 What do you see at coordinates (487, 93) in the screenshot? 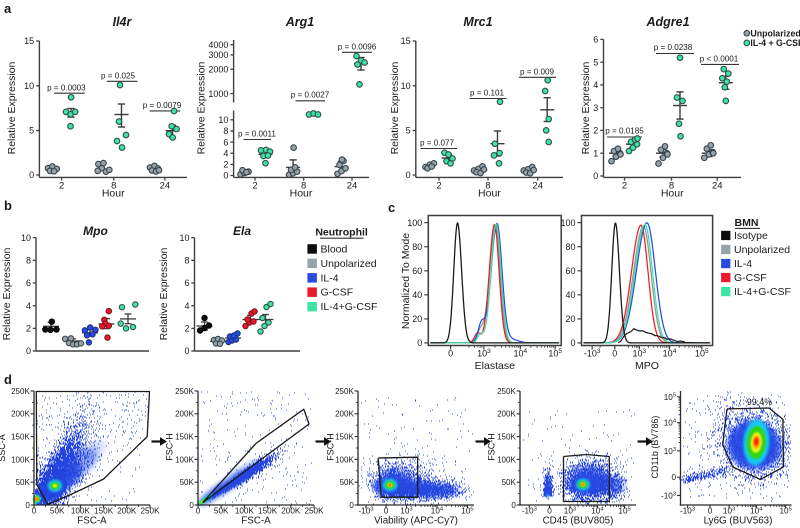
I see `svg-text: p = 0.101` at bounding box center [487, 93].